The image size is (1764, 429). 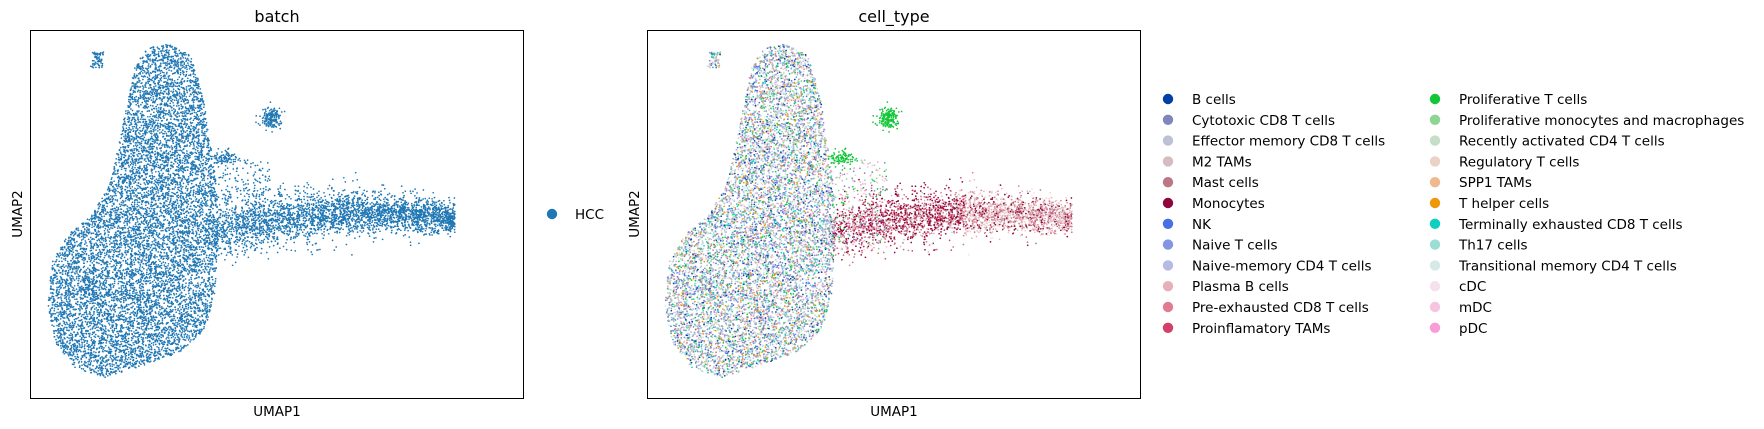 I want to click on cell-type-title: cell_type, so click(x=893, y=17).